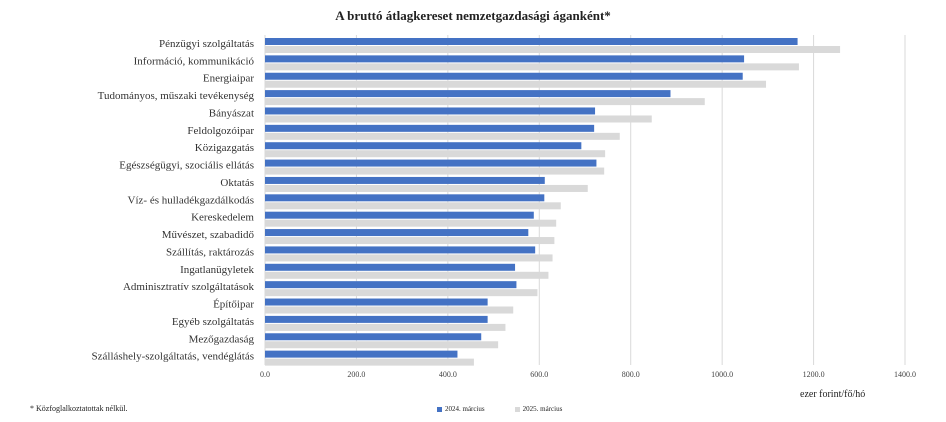 Image resolution: width=946 pixels, height=422 pixels. I want to click on category-label: Oktatás, so click(237, 183).